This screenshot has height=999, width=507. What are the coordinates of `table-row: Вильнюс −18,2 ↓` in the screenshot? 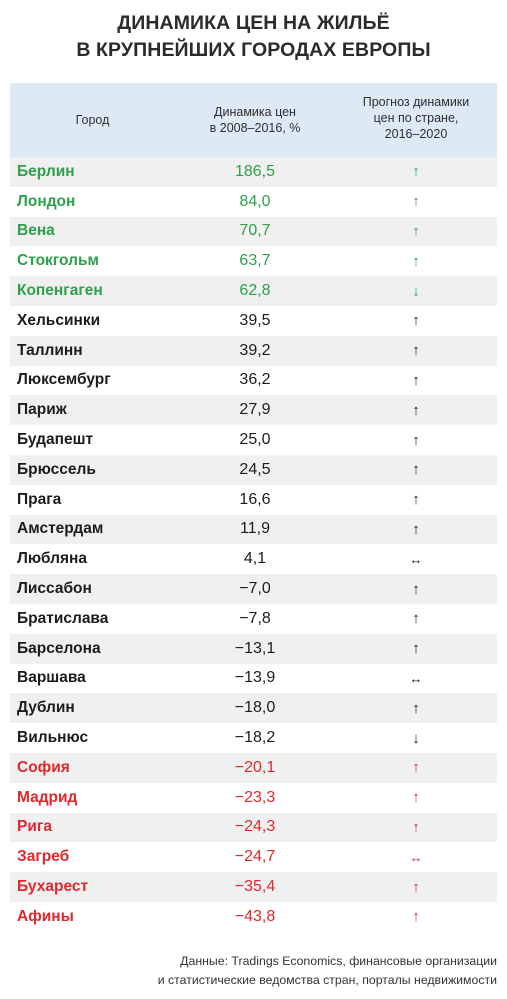 It's located at (253, 738).